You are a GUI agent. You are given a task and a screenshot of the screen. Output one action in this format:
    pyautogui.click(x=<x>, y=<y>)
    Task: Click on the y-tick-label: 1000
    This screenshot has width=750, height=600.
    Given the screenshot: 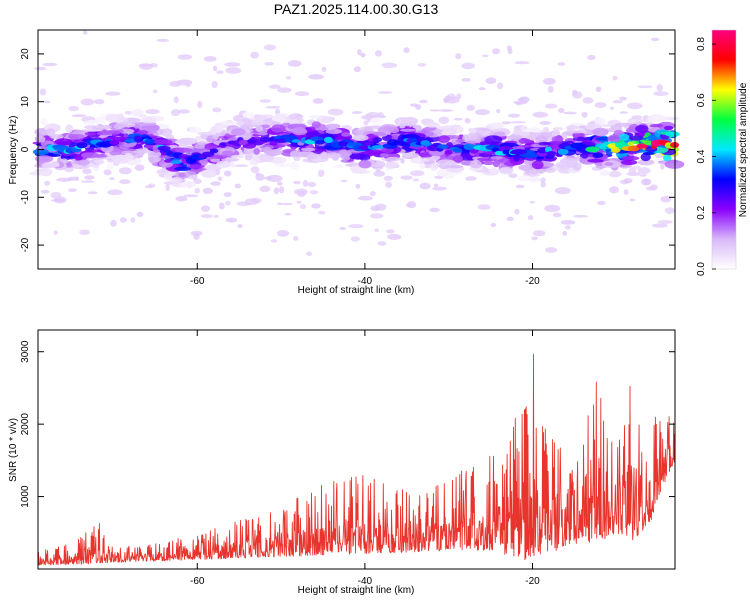 What is the action you would take?
    pyautogui.click(x=25, y=496)
    